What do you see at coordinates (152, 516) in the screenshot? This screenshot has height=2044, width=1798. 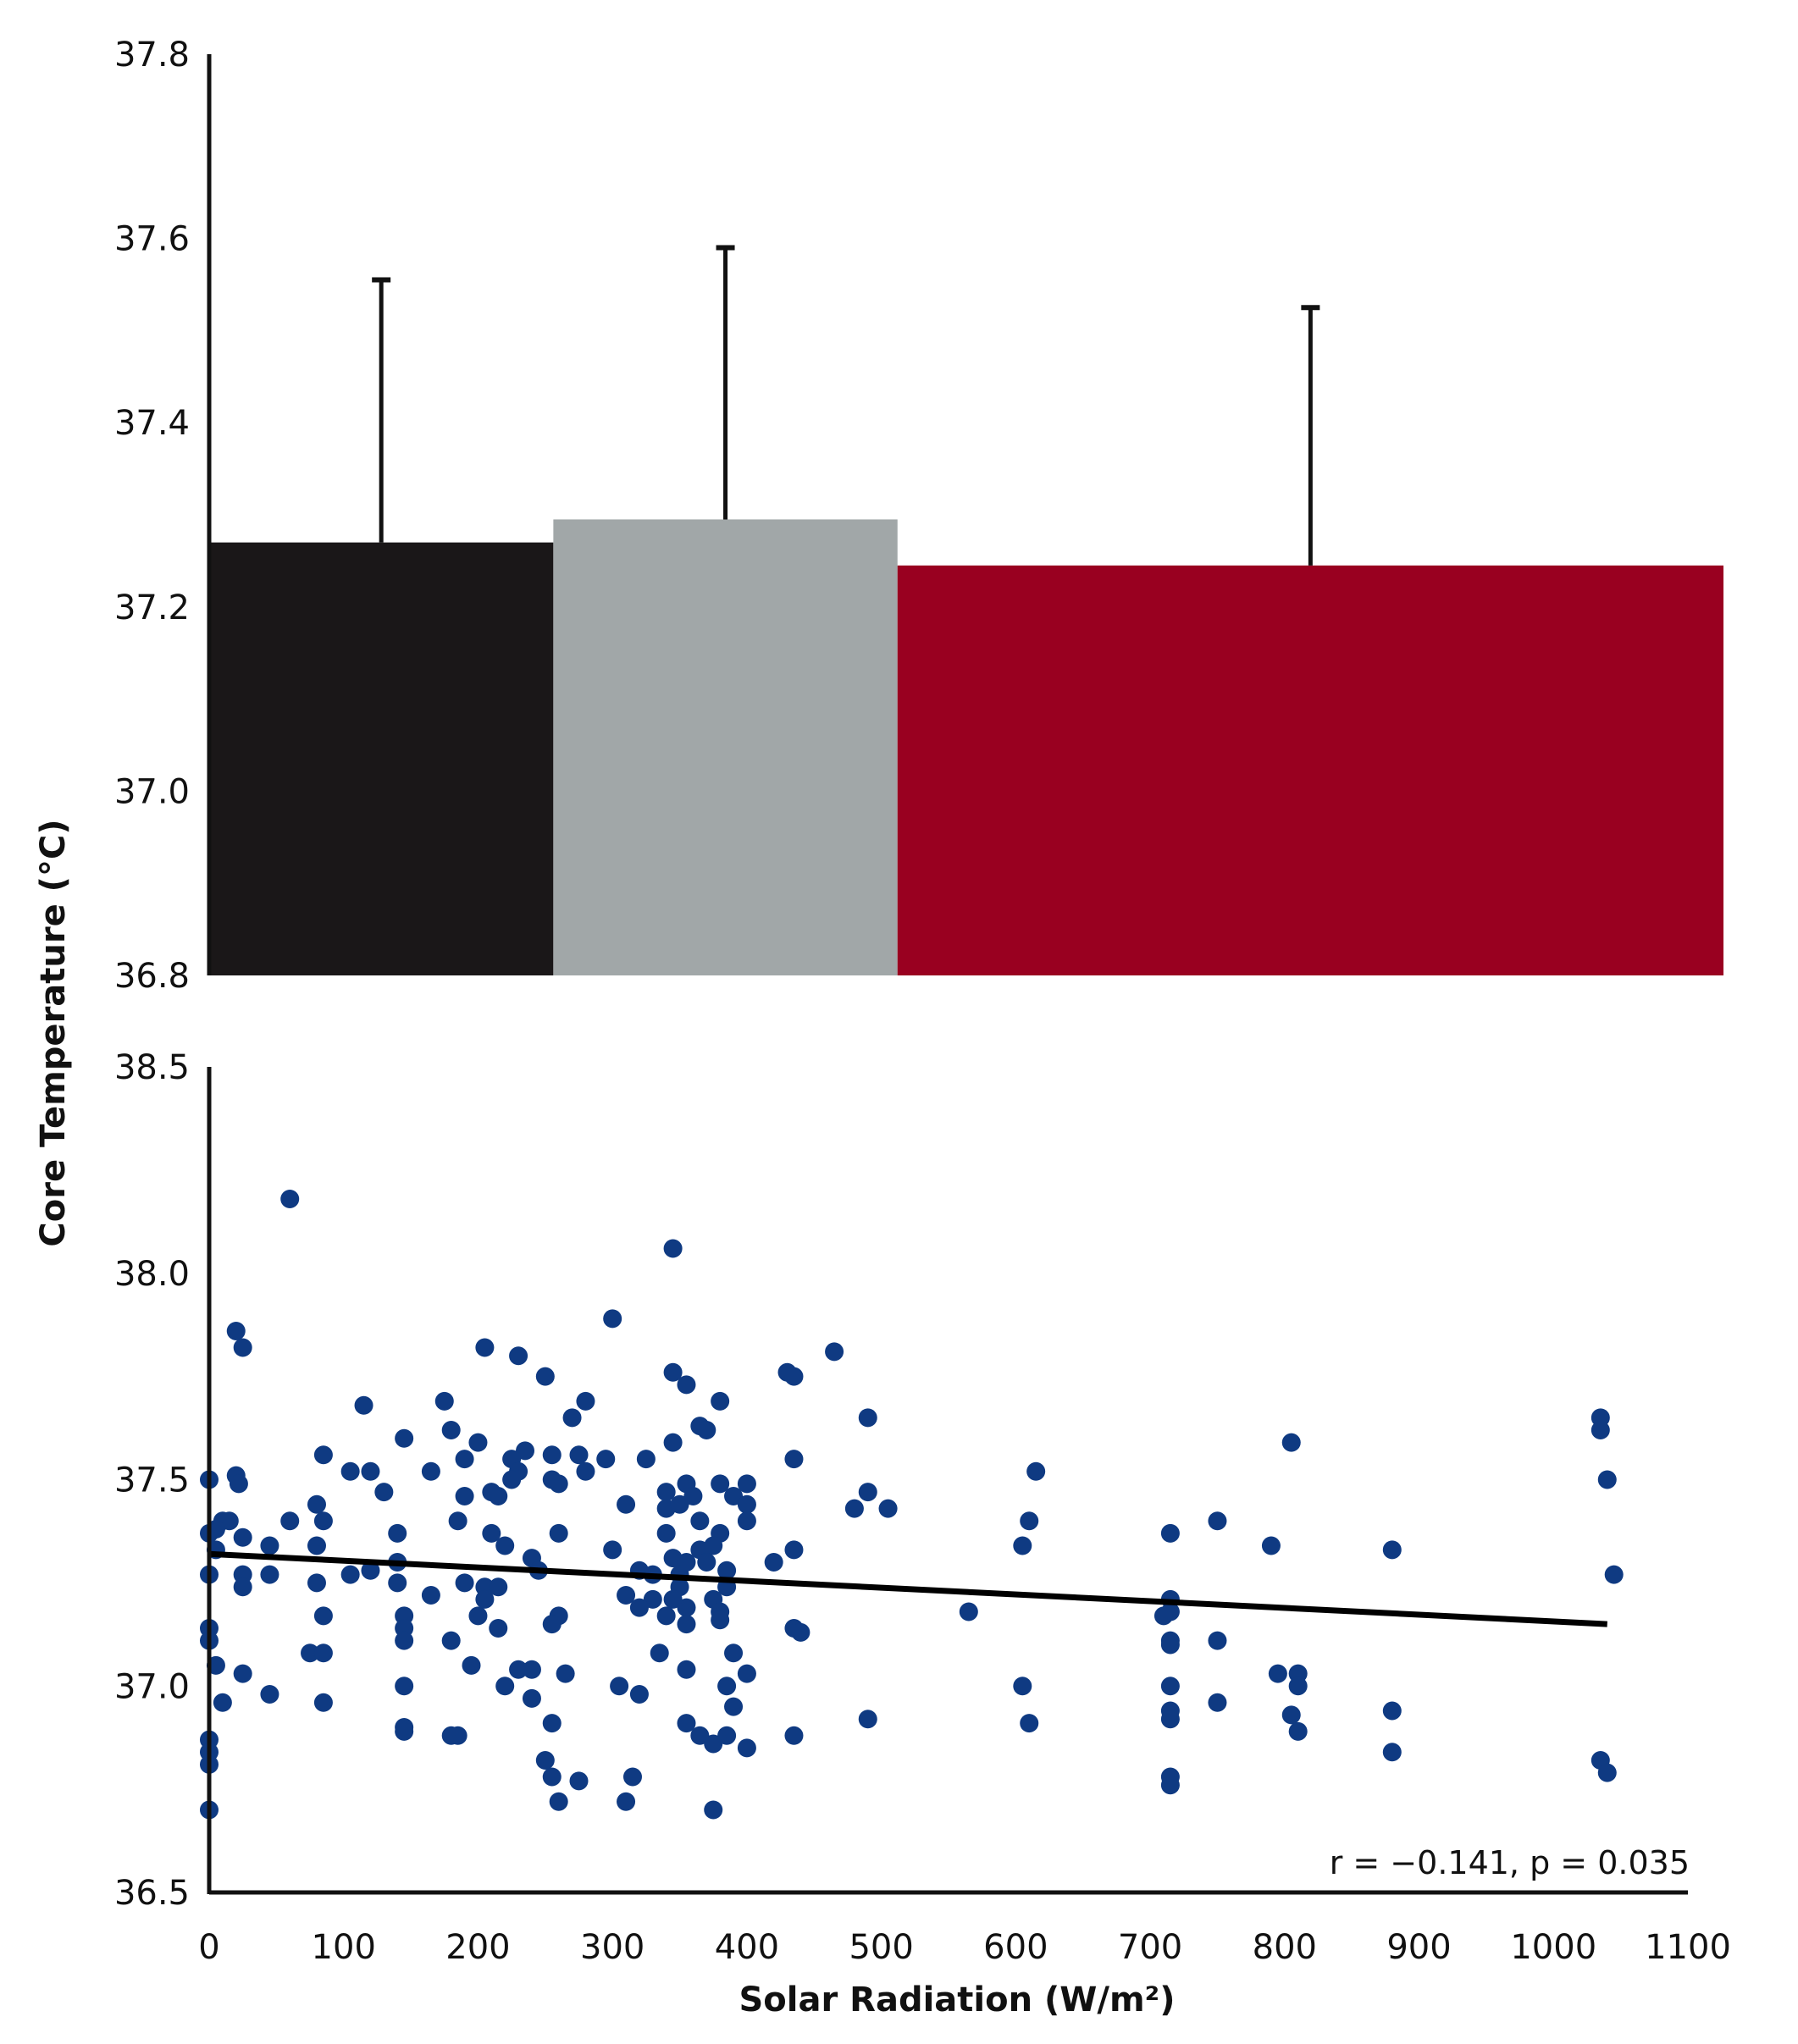 I see `bar-chart-y-tick-labels: 37.8 37.6 37.4 37.2 37.0 36.8` at bounding box center [152, 516].